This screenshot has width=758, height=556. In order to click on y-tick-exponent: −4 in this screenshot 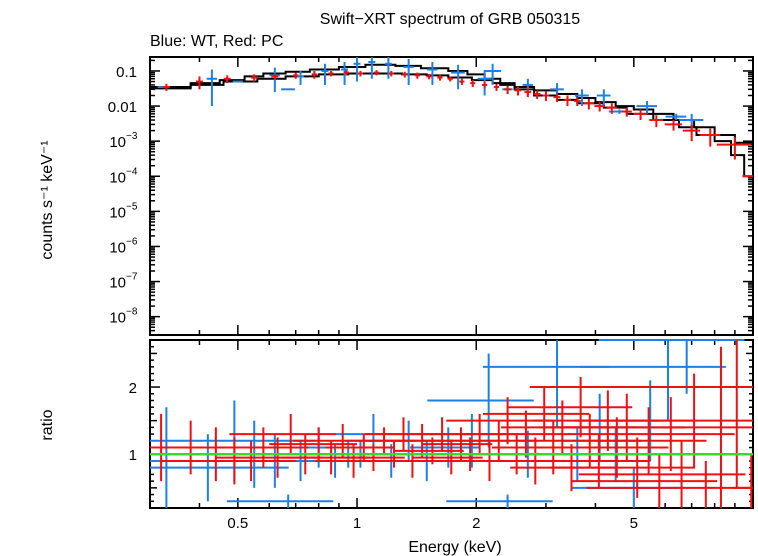, I will do `click(132, 171)`.